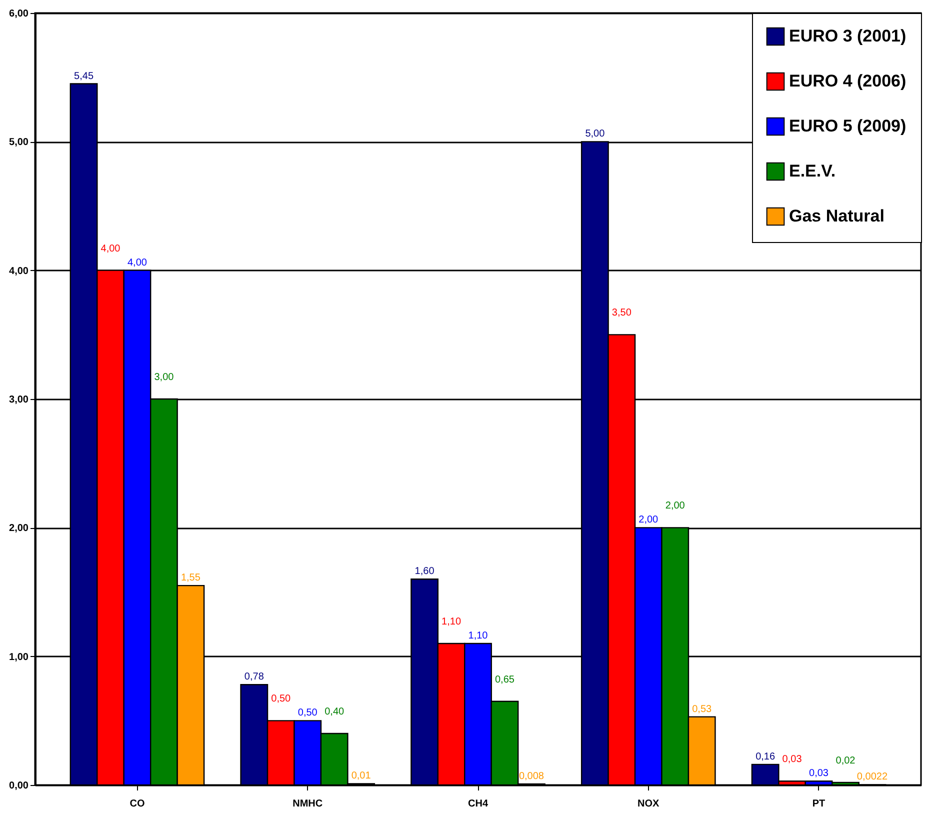  Describe the element at coordinates (19, 14) in the screenshot. I see `y-tick-label: 6,00` at that location.